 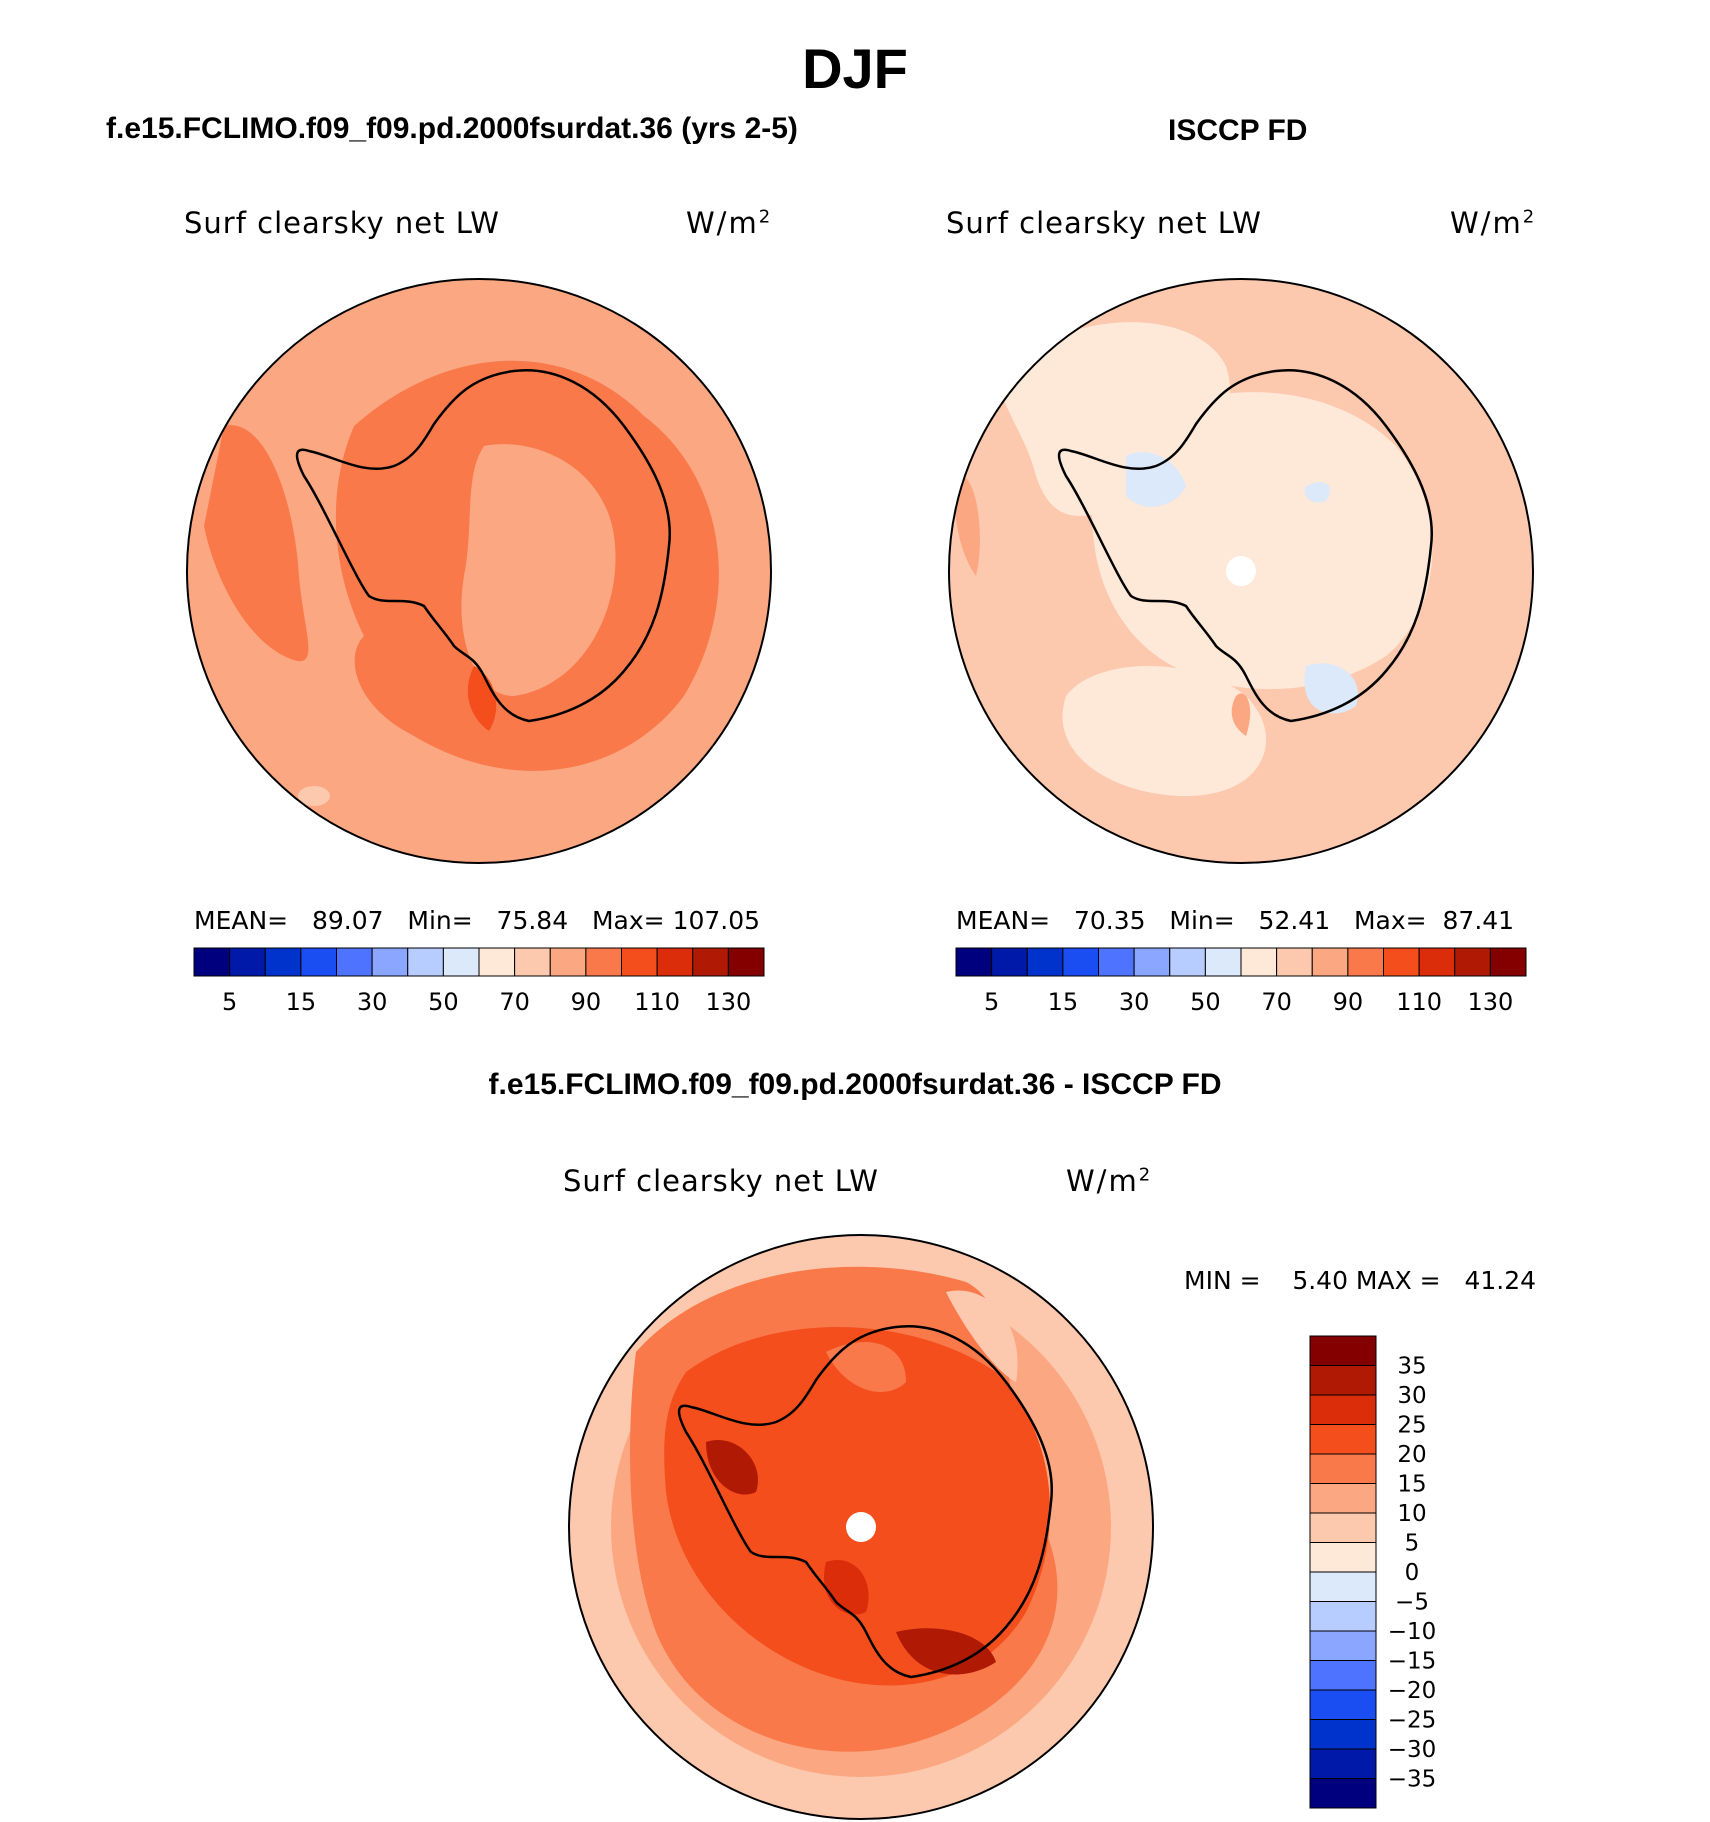 What do you see at coordinates (538, 570) in the screenshot?
I see `model-field-plateau` at bounding box center [538, 570].